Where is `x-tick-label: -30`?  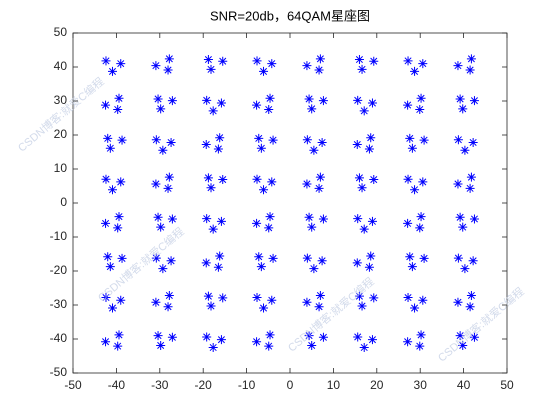 x-tick-label: -30 is located at coordinates (160, 385).